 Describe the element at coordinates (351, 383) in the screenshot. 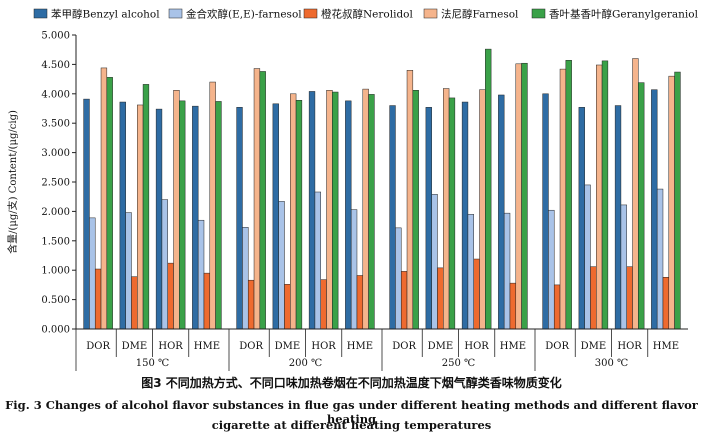

I see `figure-caption-chinese: 图3 不同加热方式、不同口味加热卷烟在不同加热温度下烟气醇类香味物质变化` at that location.